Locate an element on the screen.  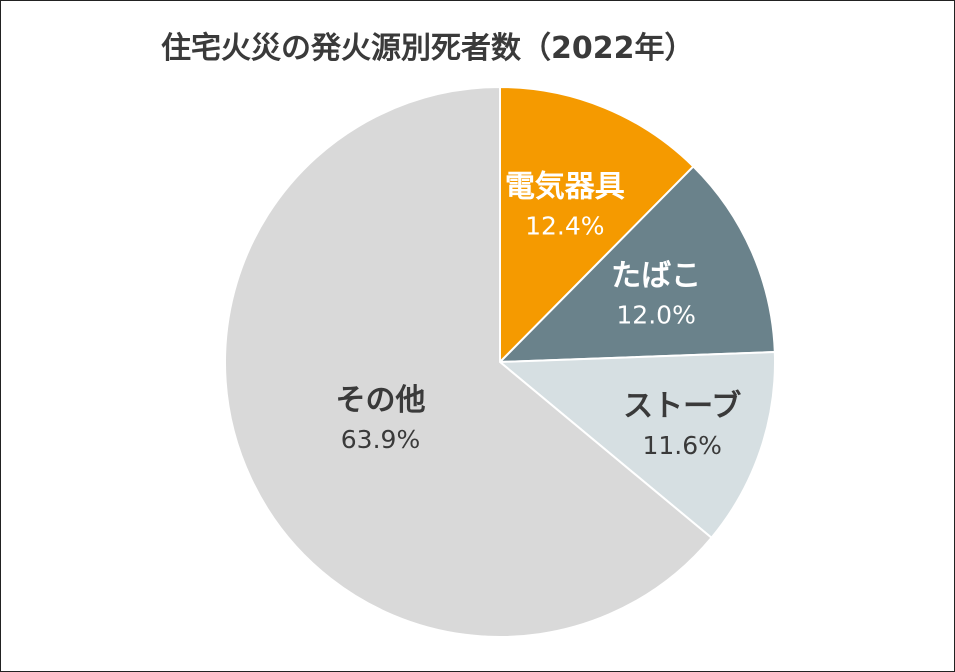
slice-label: たばこ is located at coordinates (656, 275).